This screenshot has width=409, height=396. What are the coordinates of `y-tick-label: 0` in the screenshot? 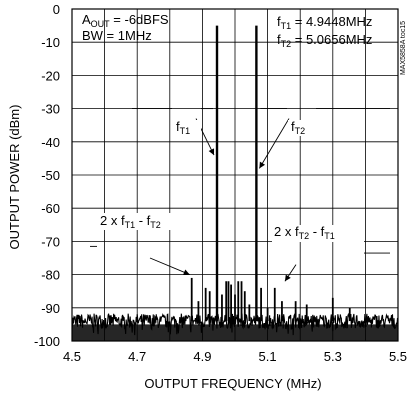 It's located at (56, 9).